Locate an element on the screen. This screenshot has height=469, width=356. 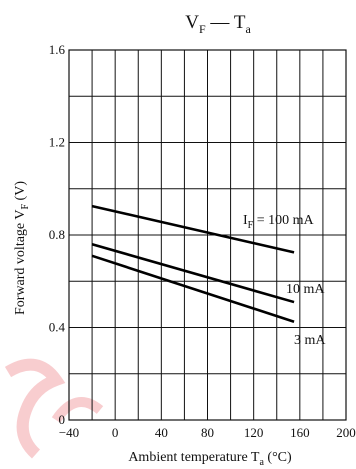
x-axis-label: Ambient temperature Ta (°C) is located at coordinates (210, 459).